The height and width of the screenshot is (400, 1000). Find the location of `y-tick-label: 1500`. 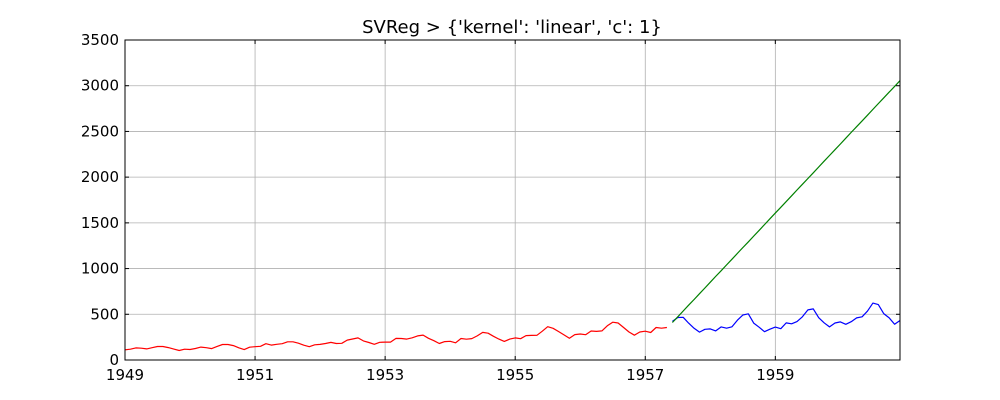

y-tick-label: 1500 is located at coordinates (100, 223).